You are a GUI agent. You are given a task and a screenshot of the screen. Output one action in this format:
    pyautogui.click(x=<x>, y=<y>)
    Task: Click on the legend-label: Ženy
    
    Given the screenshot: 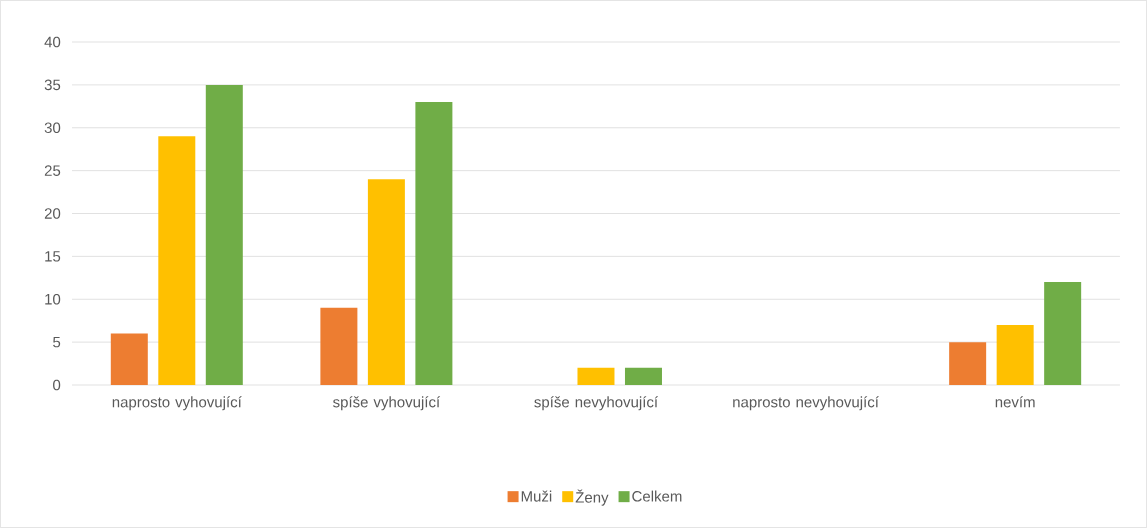 What is the action you would take?
    pyautogui.click(x=592, y=497)
    